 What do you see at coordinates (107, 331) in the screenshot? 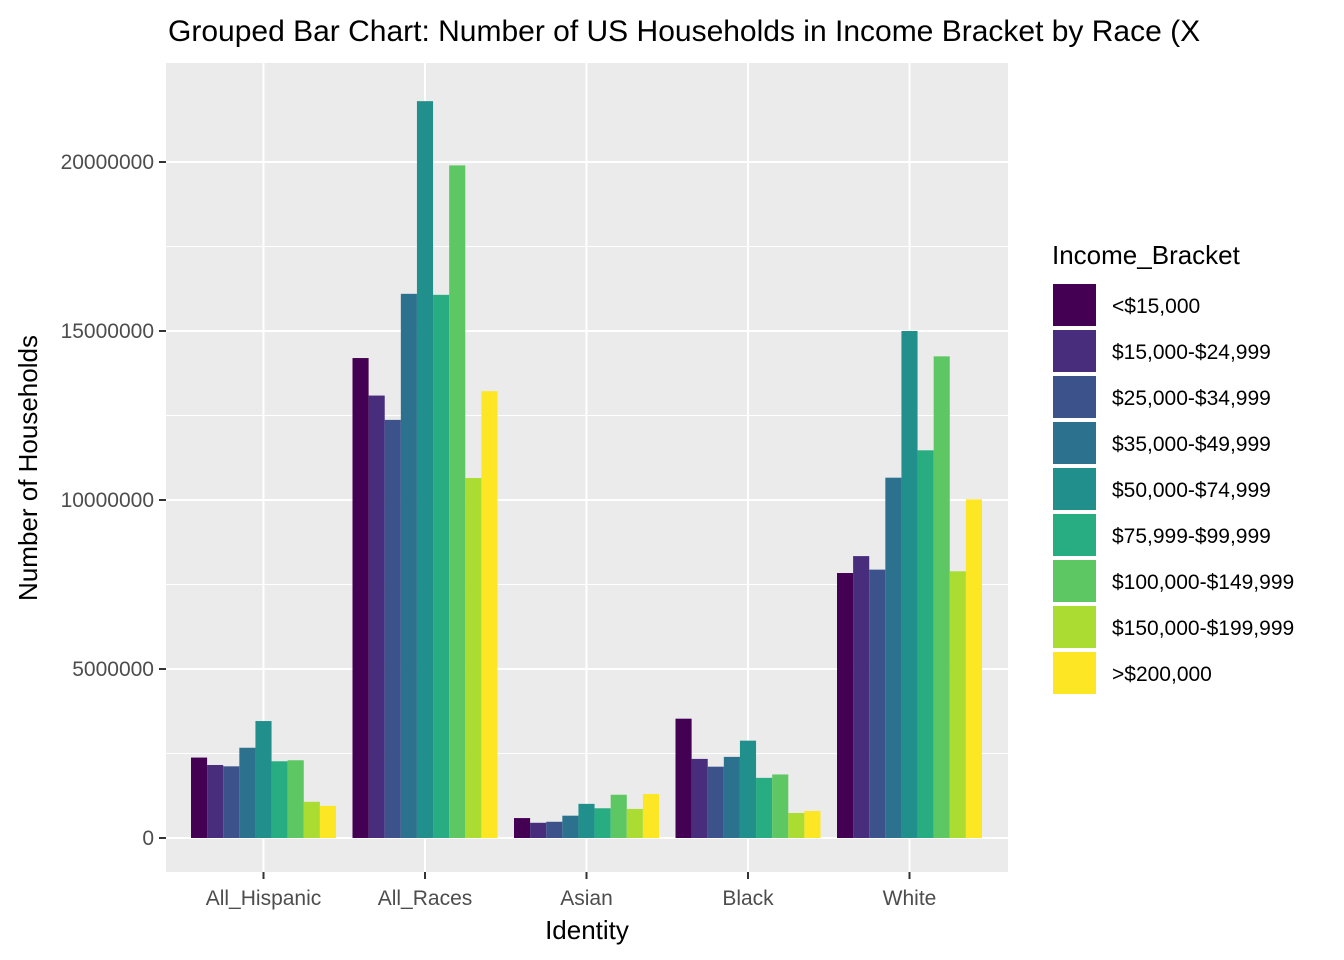
I see `y-tick-label: 15000000` at bounding box center [107, 331].